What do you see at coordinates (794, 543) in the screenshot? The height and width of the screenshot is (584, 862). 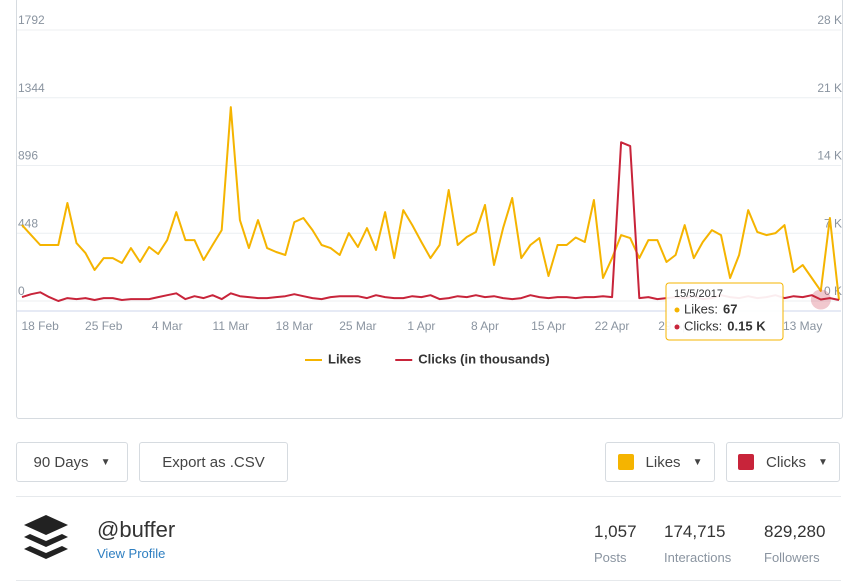 I see `stat: 829,280 Followers` at bounding box center [794, 543].